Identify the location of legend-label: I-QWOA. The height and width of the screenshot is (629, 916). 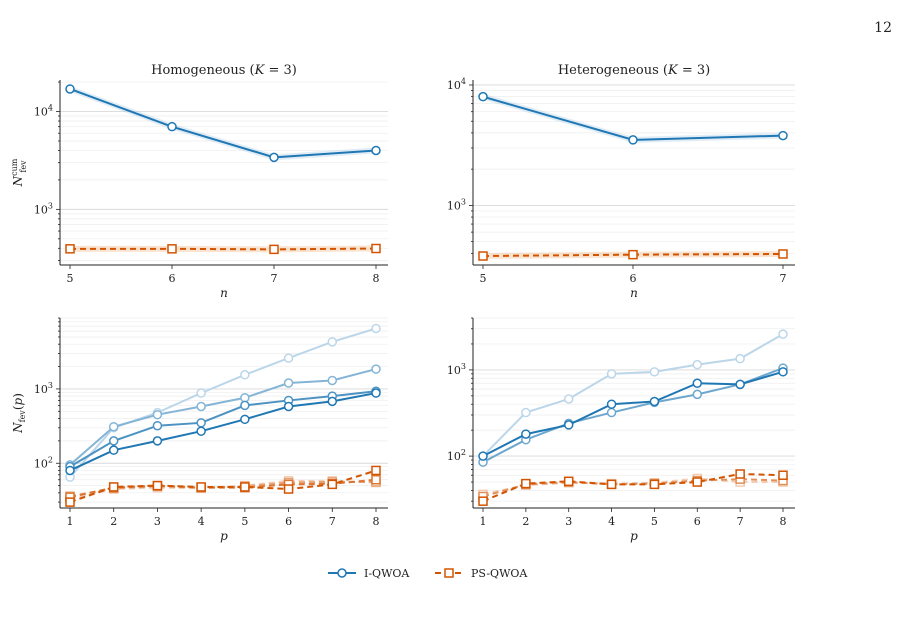
(387, 573).